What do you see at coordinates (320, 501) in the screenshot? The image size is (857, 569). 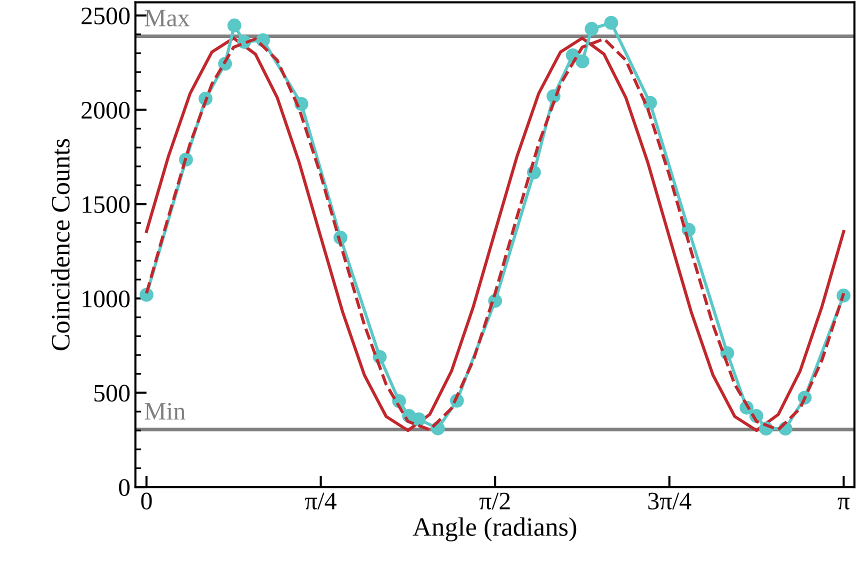 I see `x-tick-label: π/4` at bounding box center [320, 501].